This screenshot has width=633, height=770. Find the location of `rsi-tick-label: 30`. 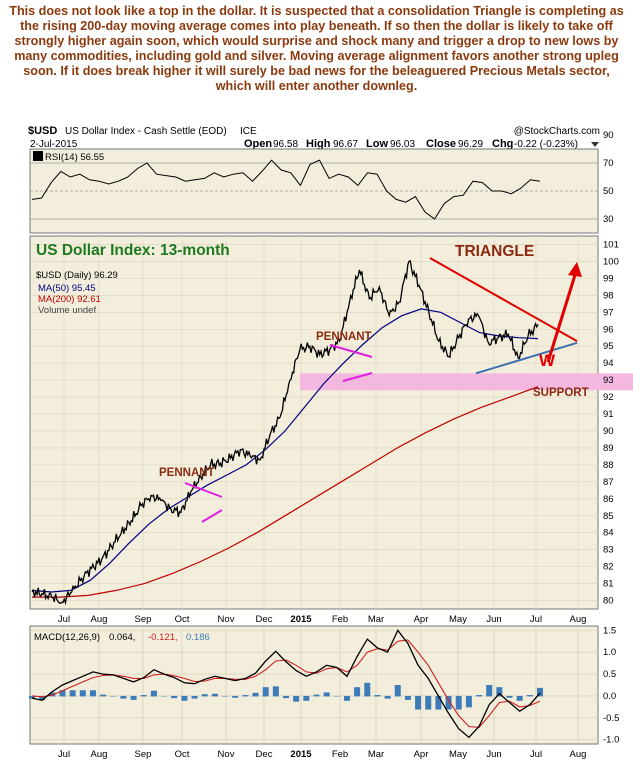

rsi-tick-label: 30 is located at coordinates (608, 219).